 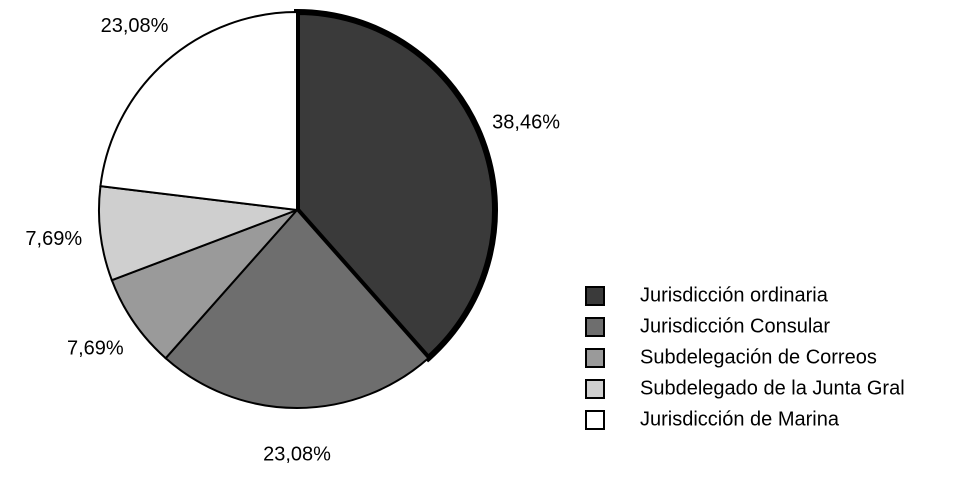 What do you see at coordinates (740, 419) in the screenshot?
I see `legend-label: Jurisdicción de Marina` at bounding box center [740, 419].